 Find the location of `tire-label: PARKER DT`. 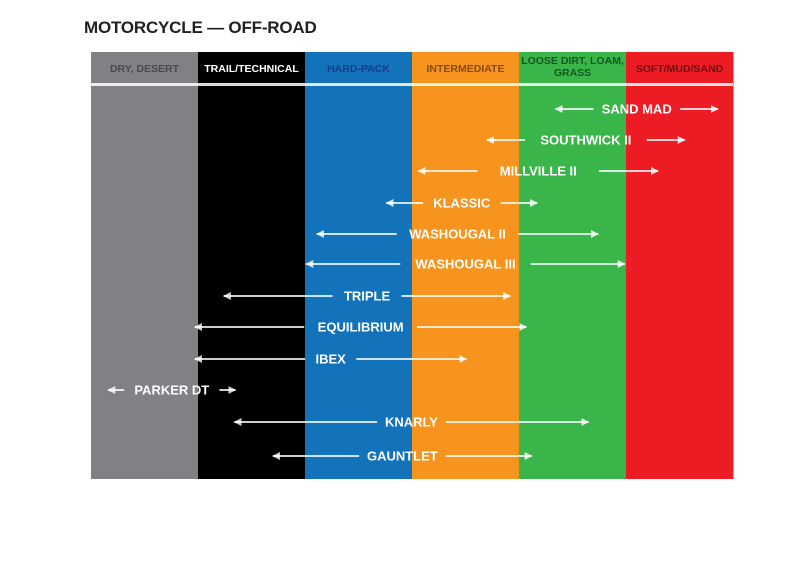

tire-label: PARKER DT is located at coordinates (171, 390).